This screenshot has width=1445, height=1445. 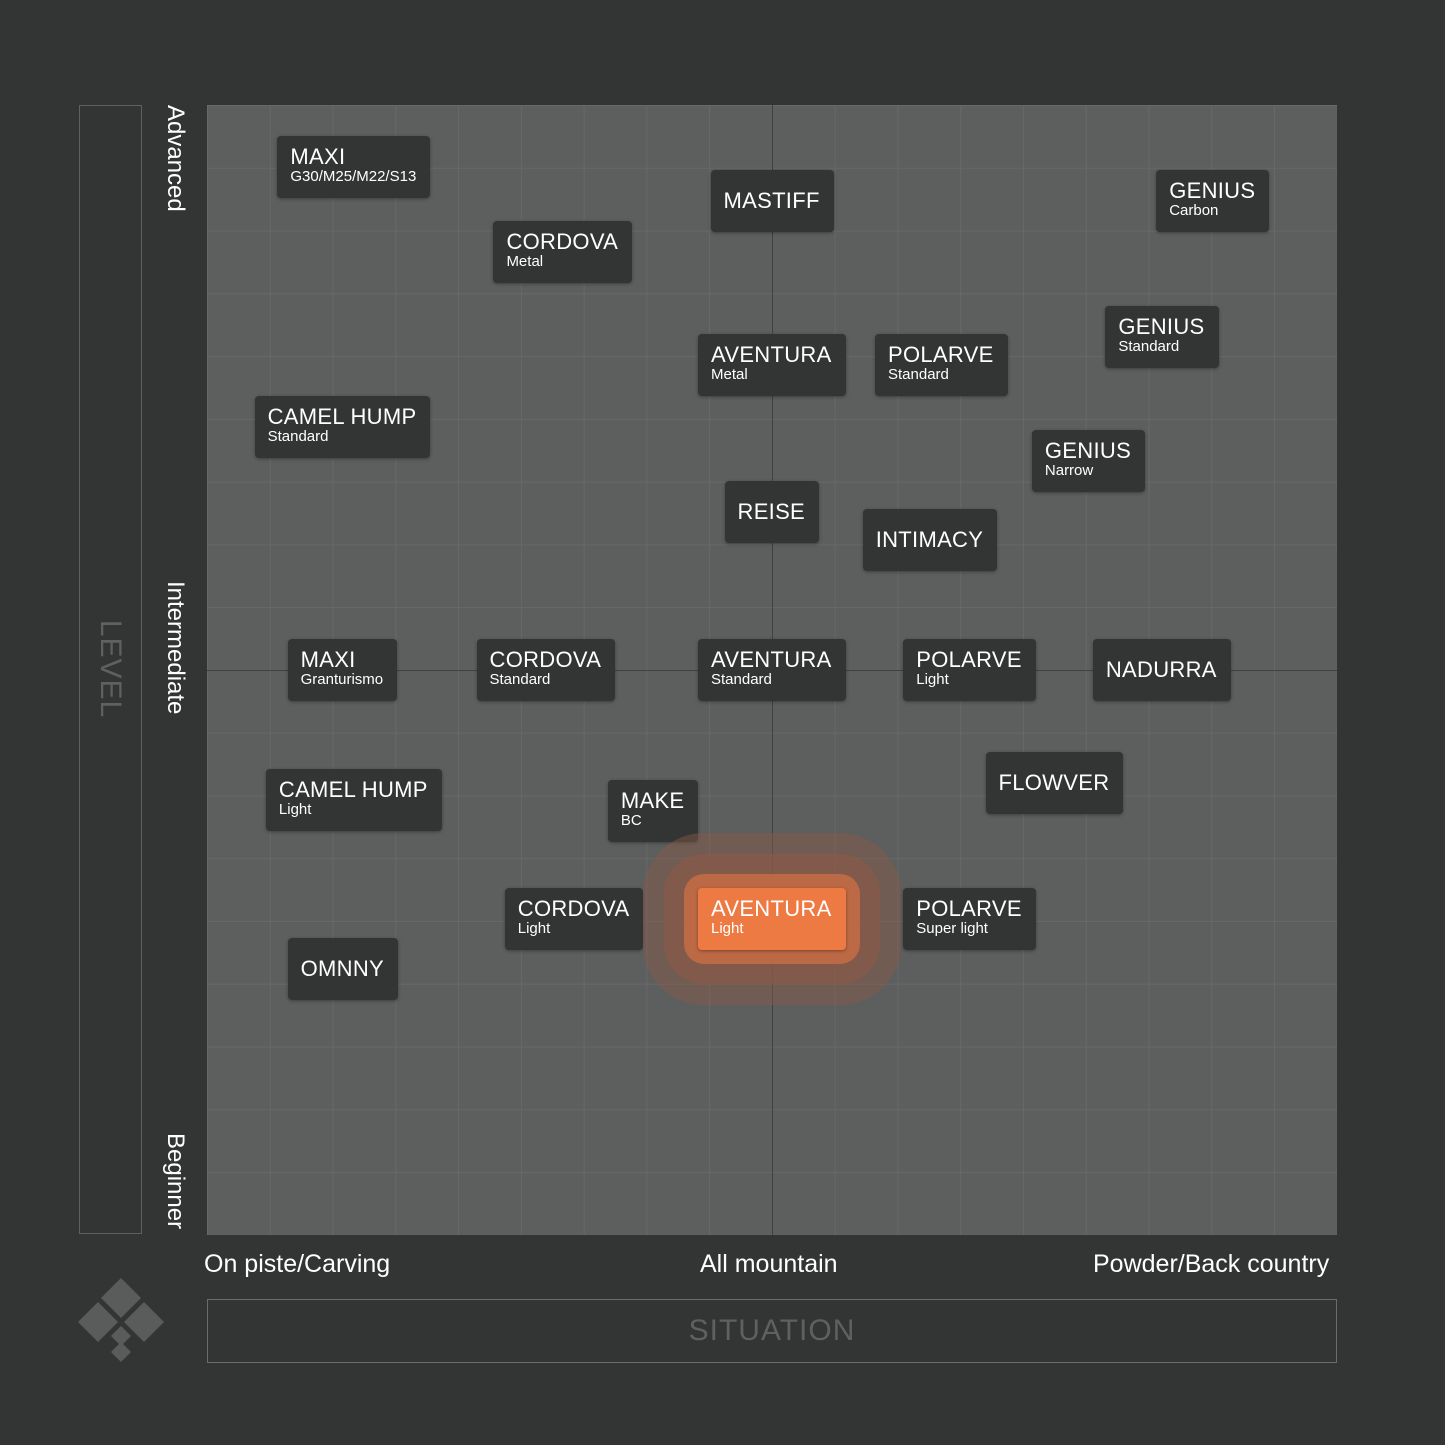 What do you see at coordinates (353, 177) in the screenshot?
I see `model-variant: G30/M25/M22/S13` at bounding box center [353, 177].